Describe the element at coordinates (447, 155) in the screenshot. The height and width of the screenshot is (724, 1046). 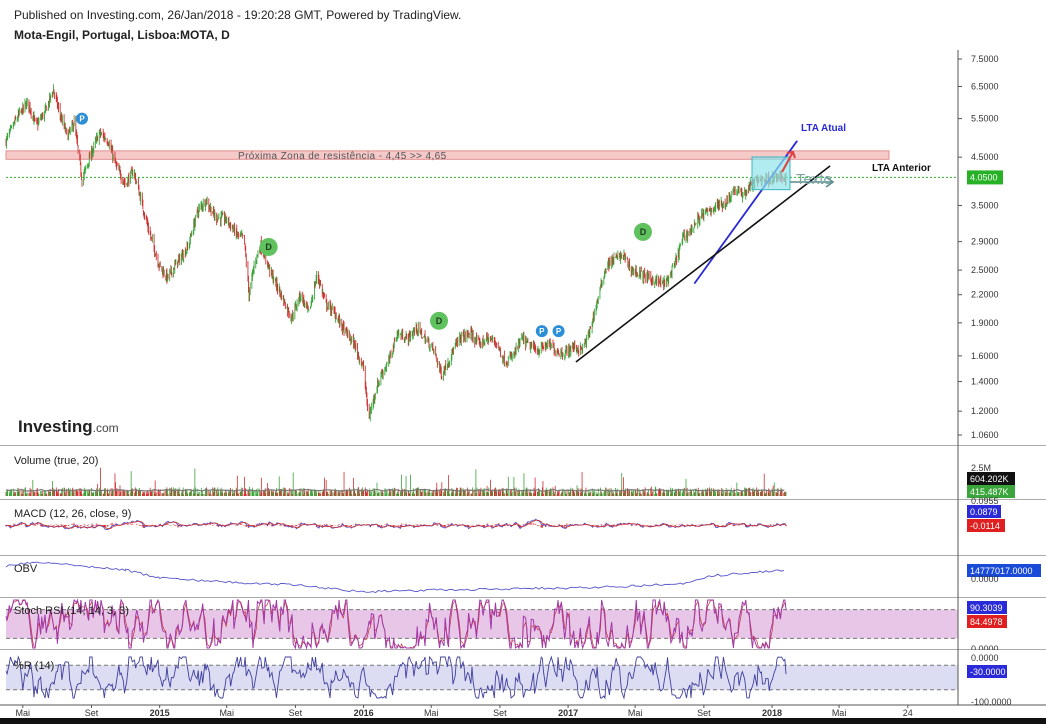
I see `resistance-zone` at that location.